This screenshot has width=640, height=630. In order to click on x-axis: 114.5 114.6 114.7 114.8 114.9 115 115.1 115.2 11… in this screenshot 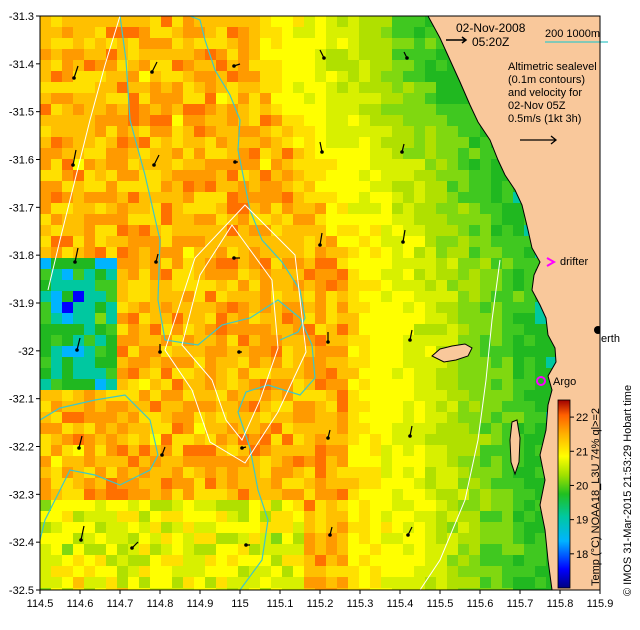, I will do `click(320, 600)`.